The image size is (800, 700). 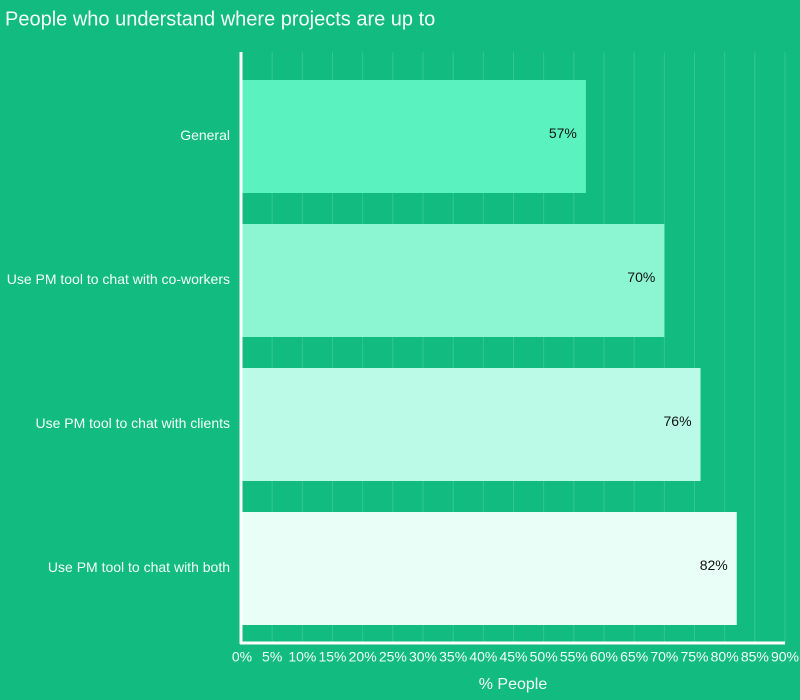 I want to click on x-tick-label: 30%, so click(x=423, y=657).